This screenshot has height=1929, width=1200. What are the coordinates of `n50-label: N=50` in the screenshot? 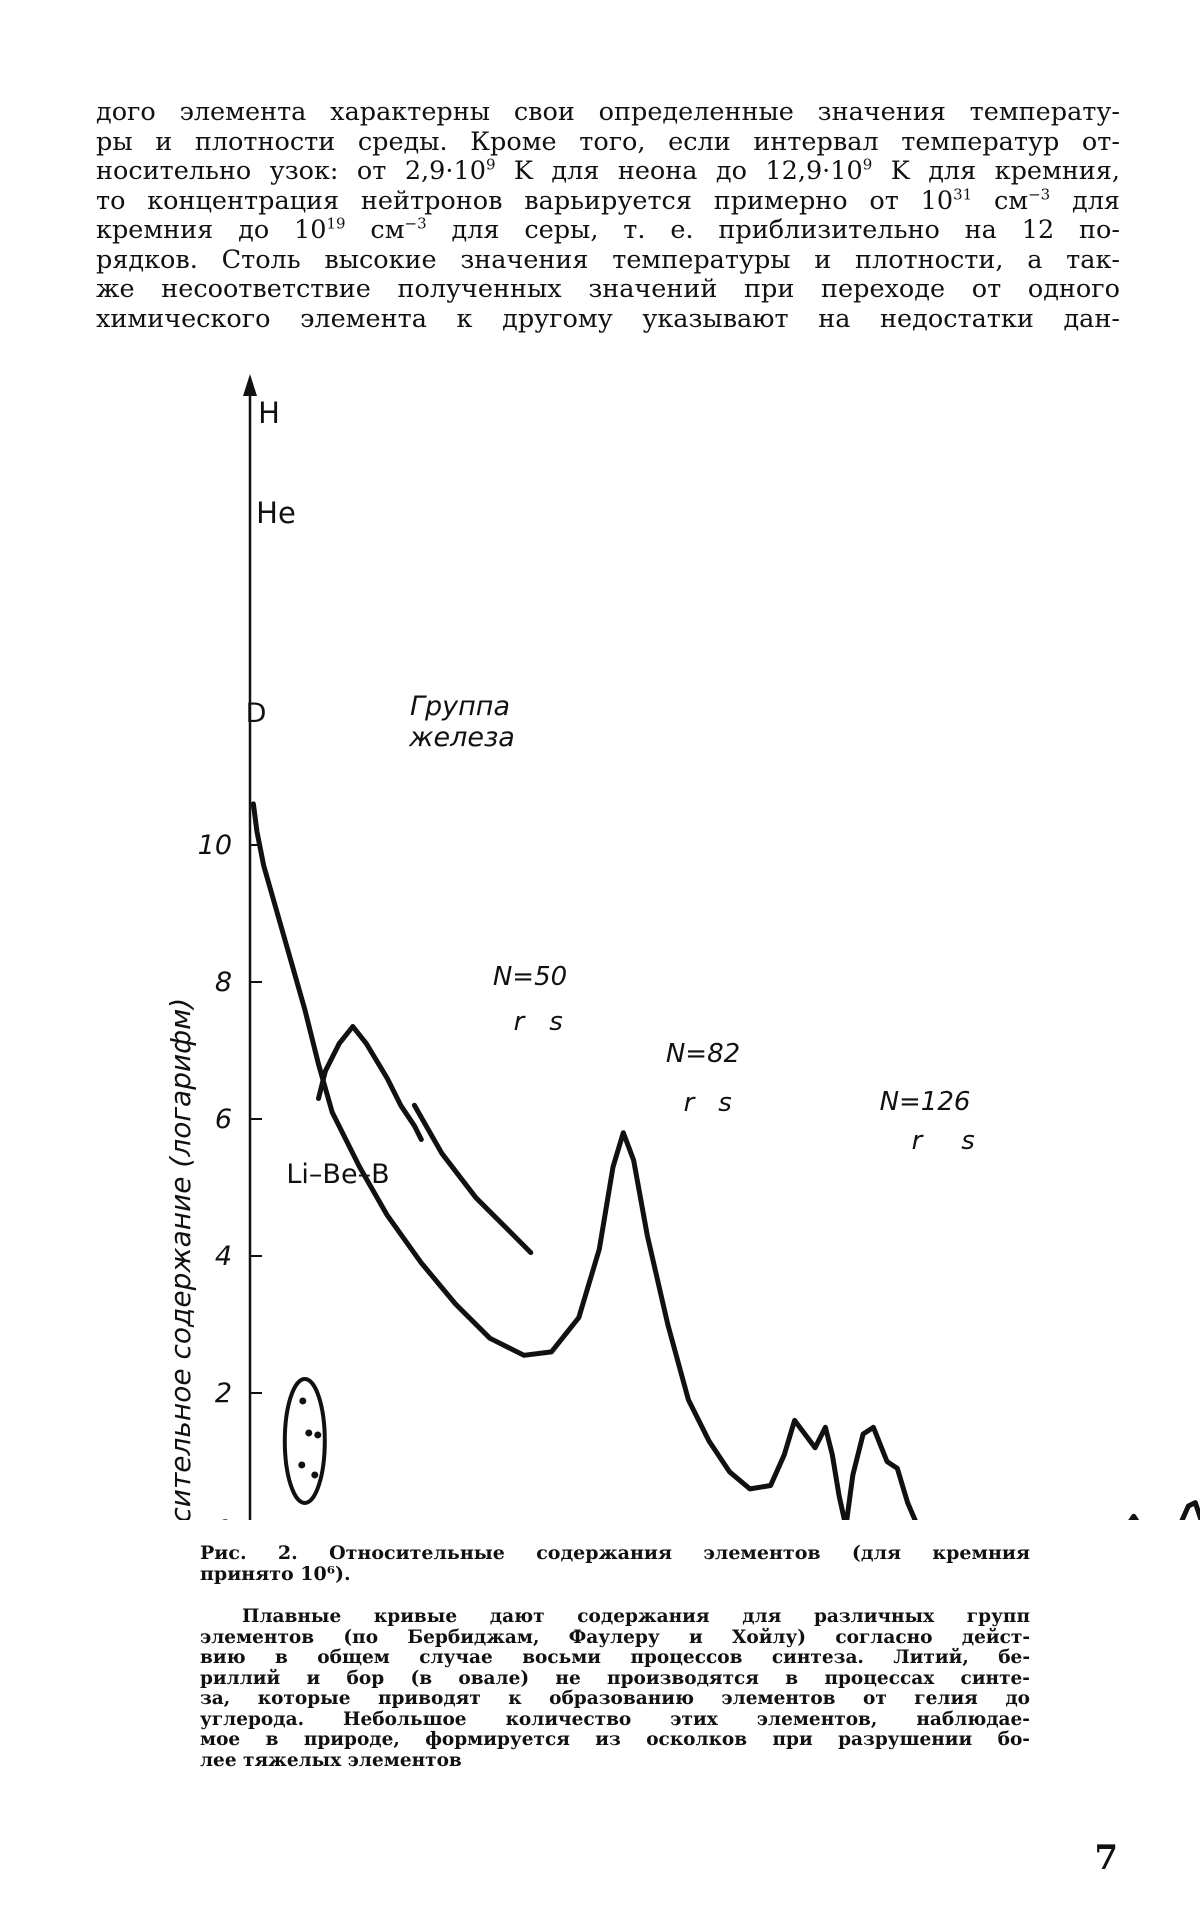 It's located at (530, 977).